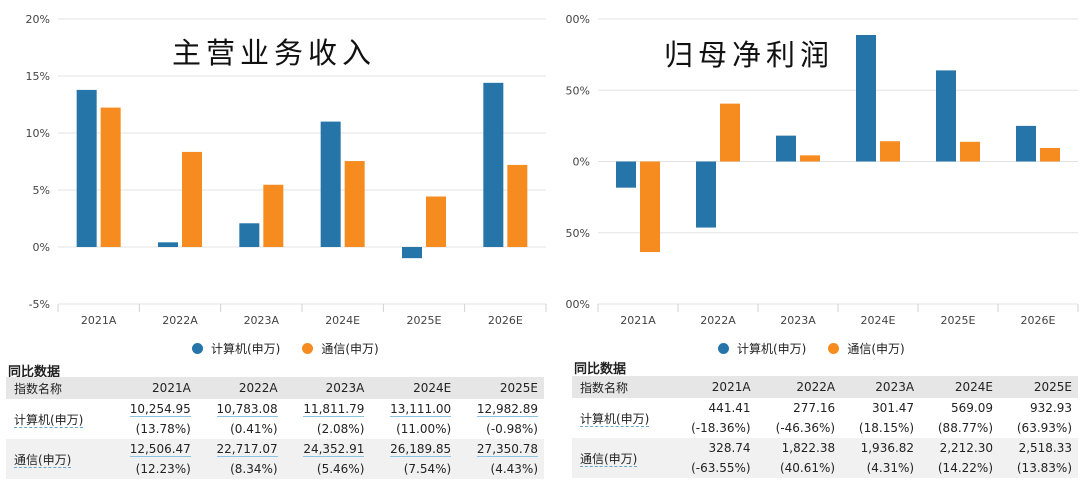  Describe the element at coordinates (1038, 408) in the screenshot. I see `table-cell: 932.93` at that location.